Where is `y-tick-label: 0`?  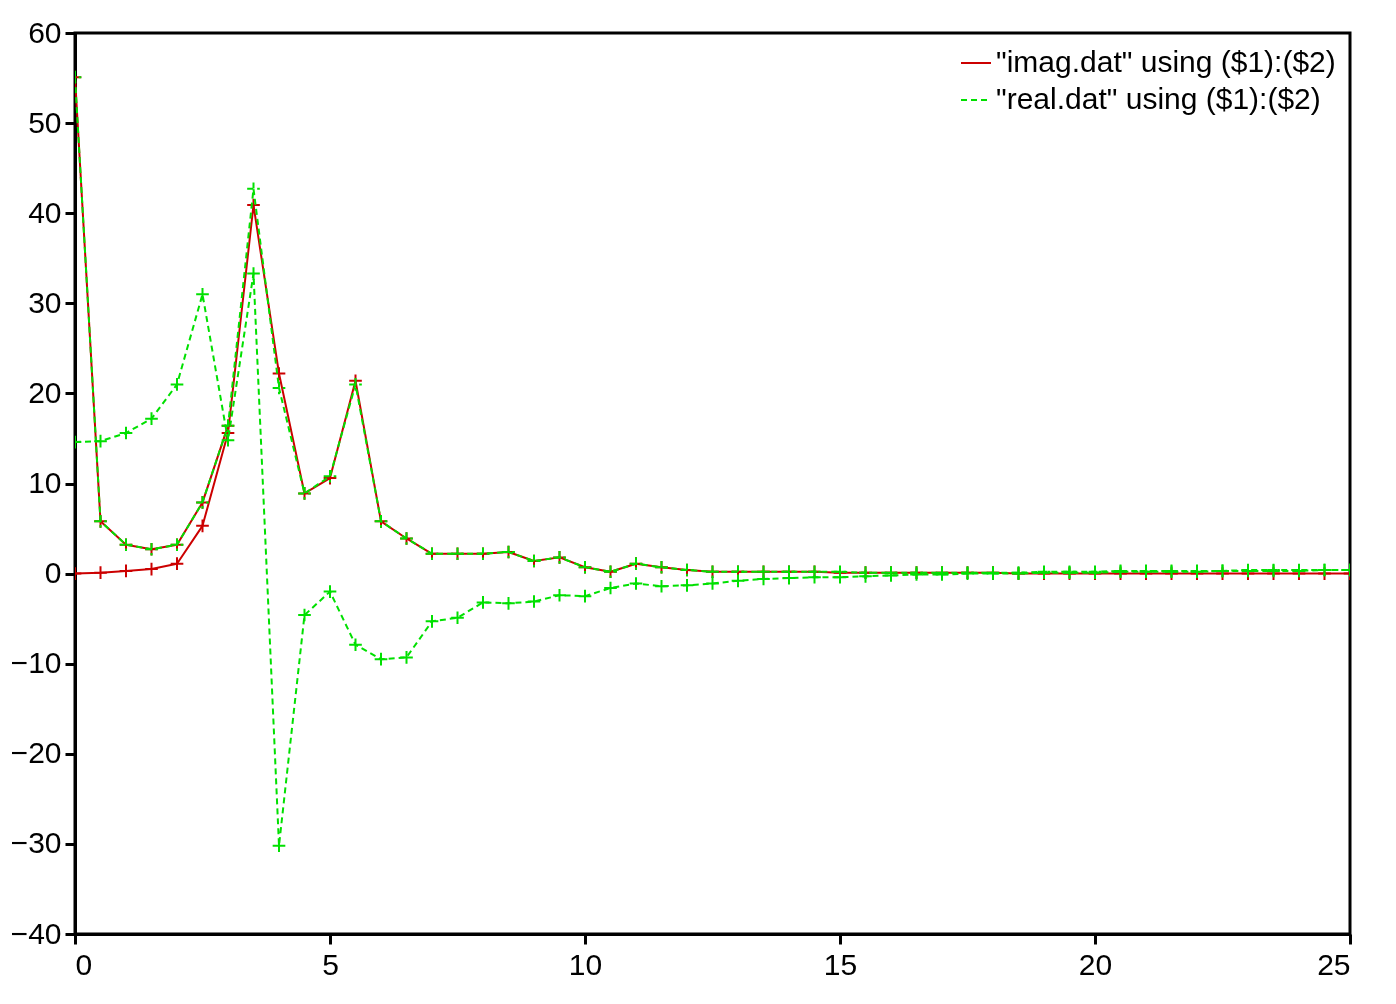
y-tick-label: 0 is located at coordinates (53, 573).